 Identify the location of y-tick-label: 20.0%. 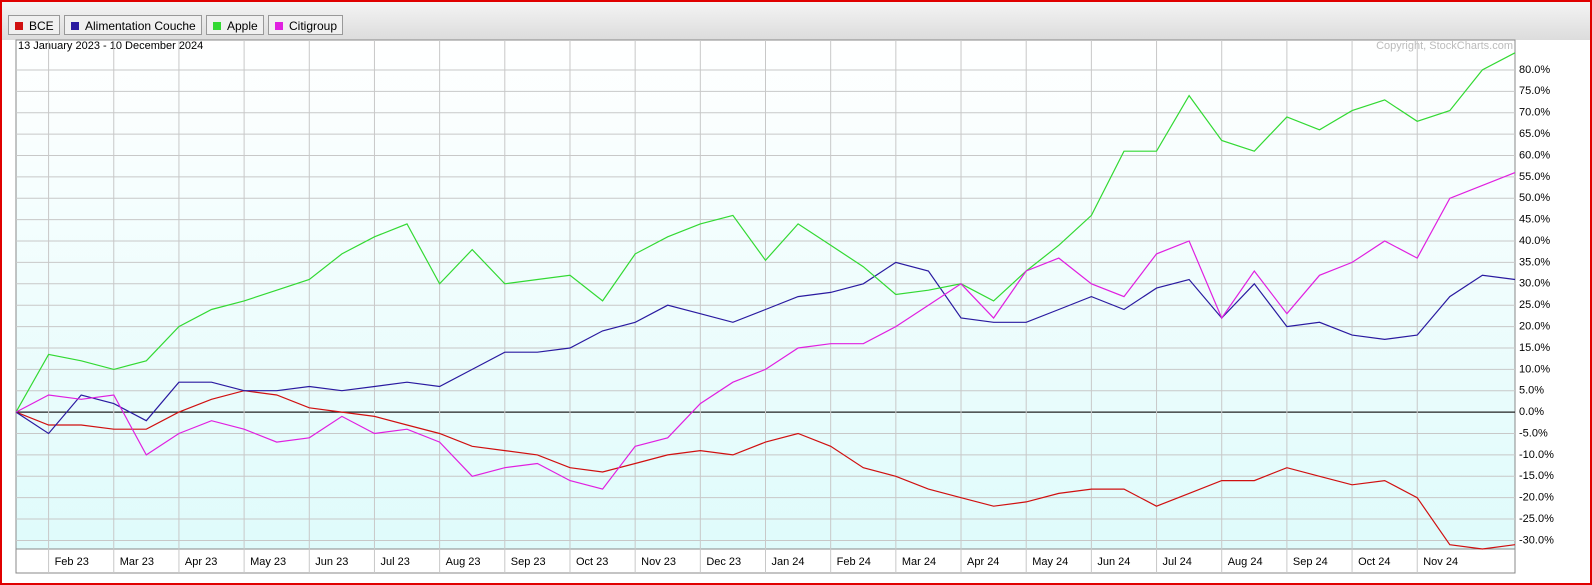
(1534, 326).